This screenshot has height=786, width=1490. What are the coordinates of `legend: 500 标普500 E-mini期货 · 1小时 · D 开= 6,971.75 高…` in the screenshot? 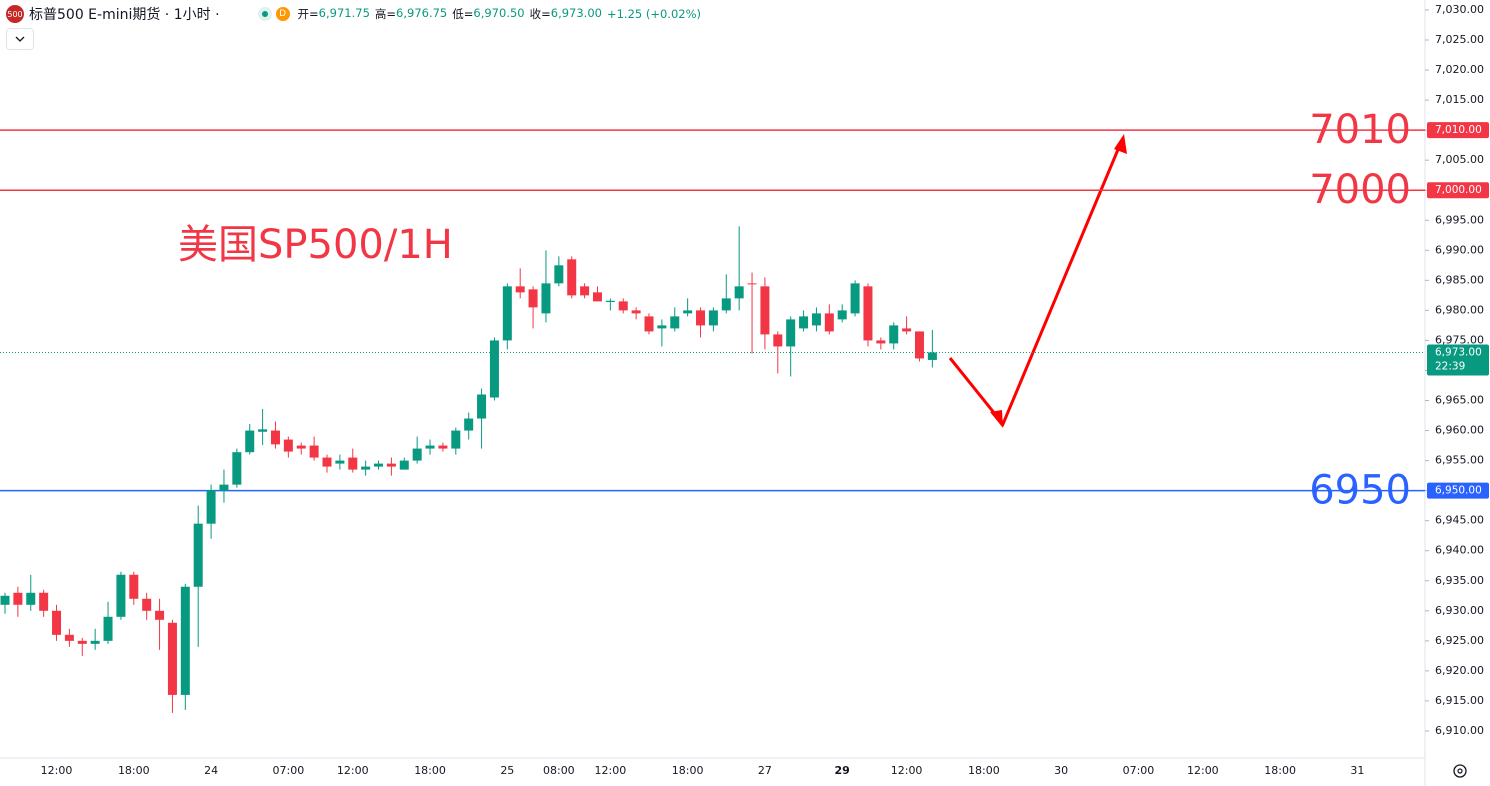 It's located at (353, 14).